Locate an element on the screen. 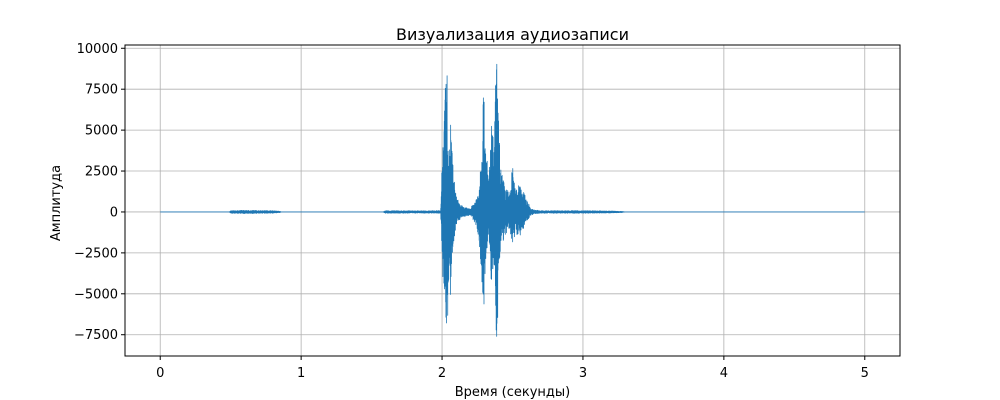  y-tick-label: 5000 is located at coordinates (101, 131).